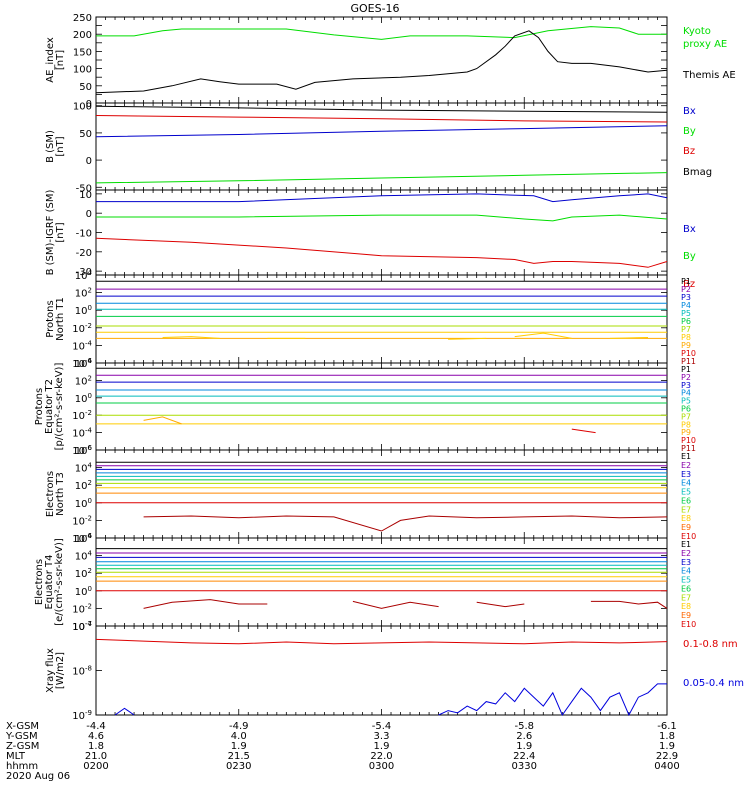  Describe the element at coordinates (689, 229) in the screenshot. I see `legend-entry: Bx` at that location.